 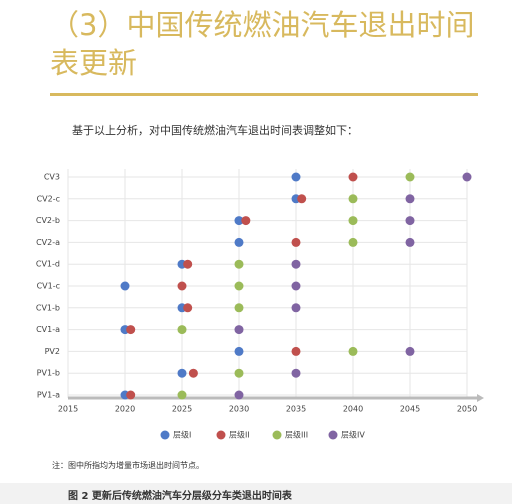 What do you see at coordinates (262, 44) in the screenshot?
I see `title: （3）中国传统燃油汽车退出时间表更新` at bounding box center [262, 44].